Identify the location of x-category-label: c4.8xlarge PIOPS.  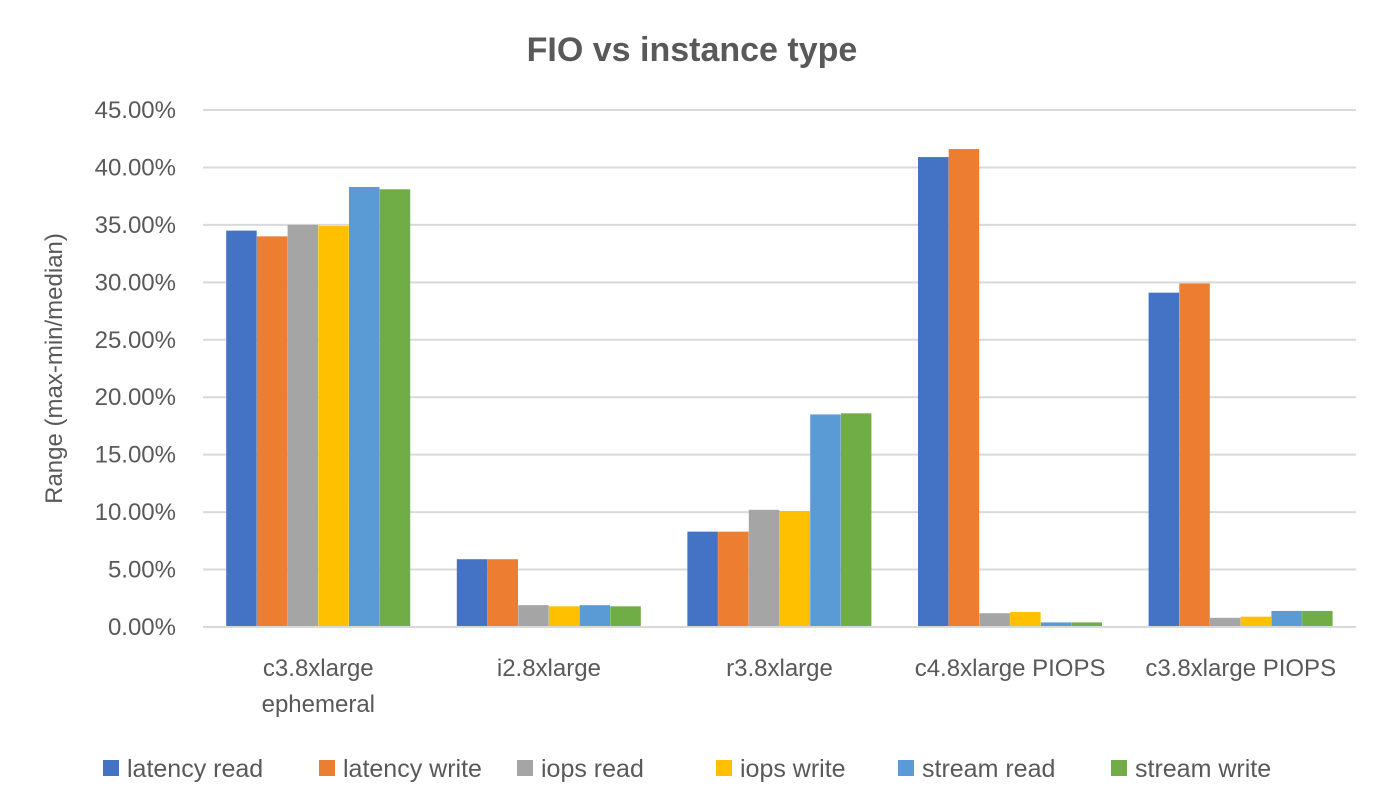
(1010, 668).